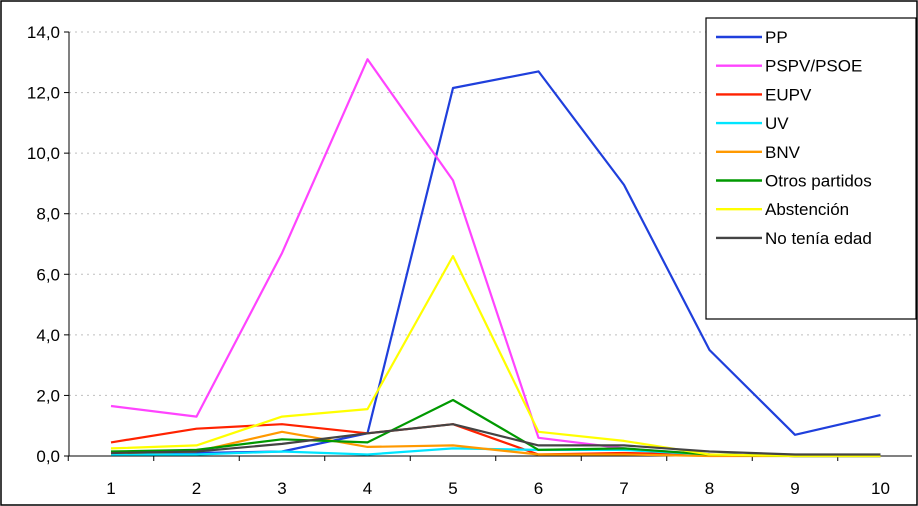 This screenshot has height=506, width=918. I want to click on y-tick-label: 0,0, so click(48, 456).